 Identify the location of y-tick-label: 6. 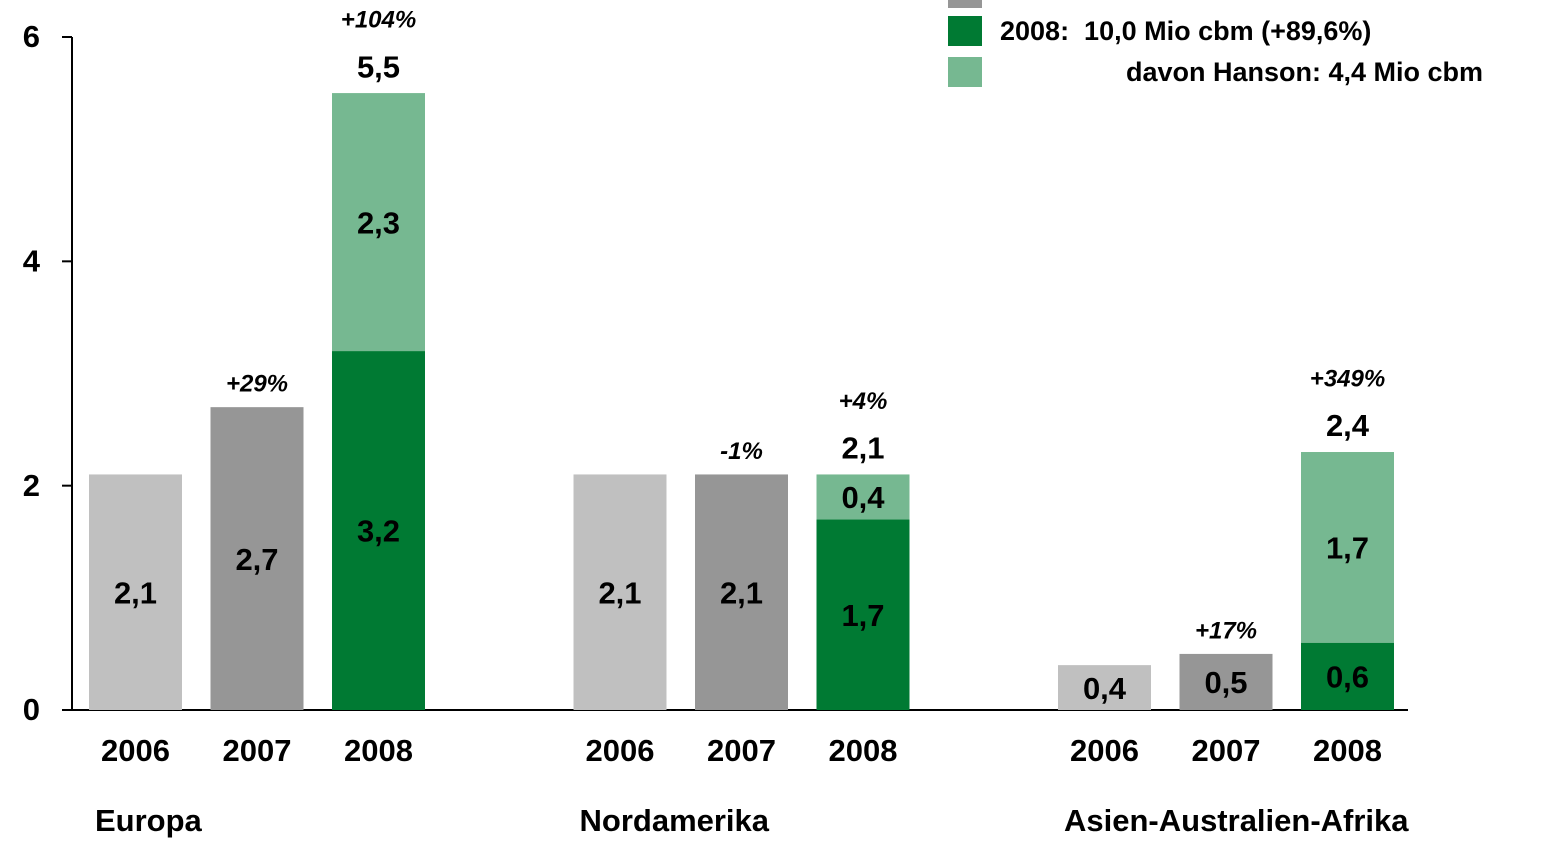
(31, 36).